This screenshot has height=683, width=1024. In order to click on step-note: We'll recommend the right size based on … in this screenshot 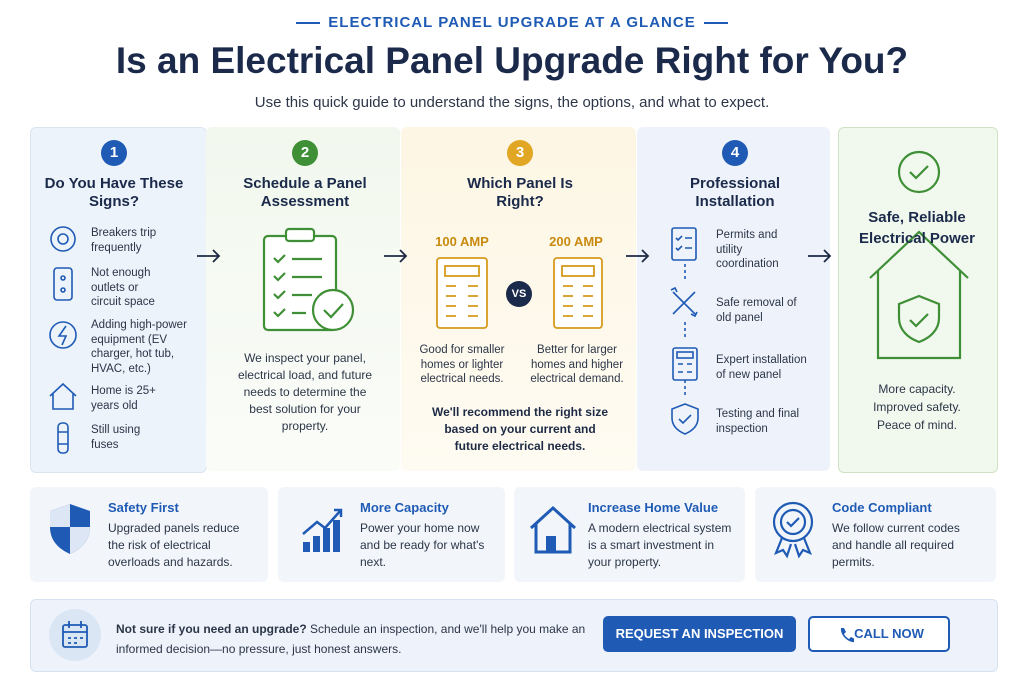, I will do `click(519, 429)`.